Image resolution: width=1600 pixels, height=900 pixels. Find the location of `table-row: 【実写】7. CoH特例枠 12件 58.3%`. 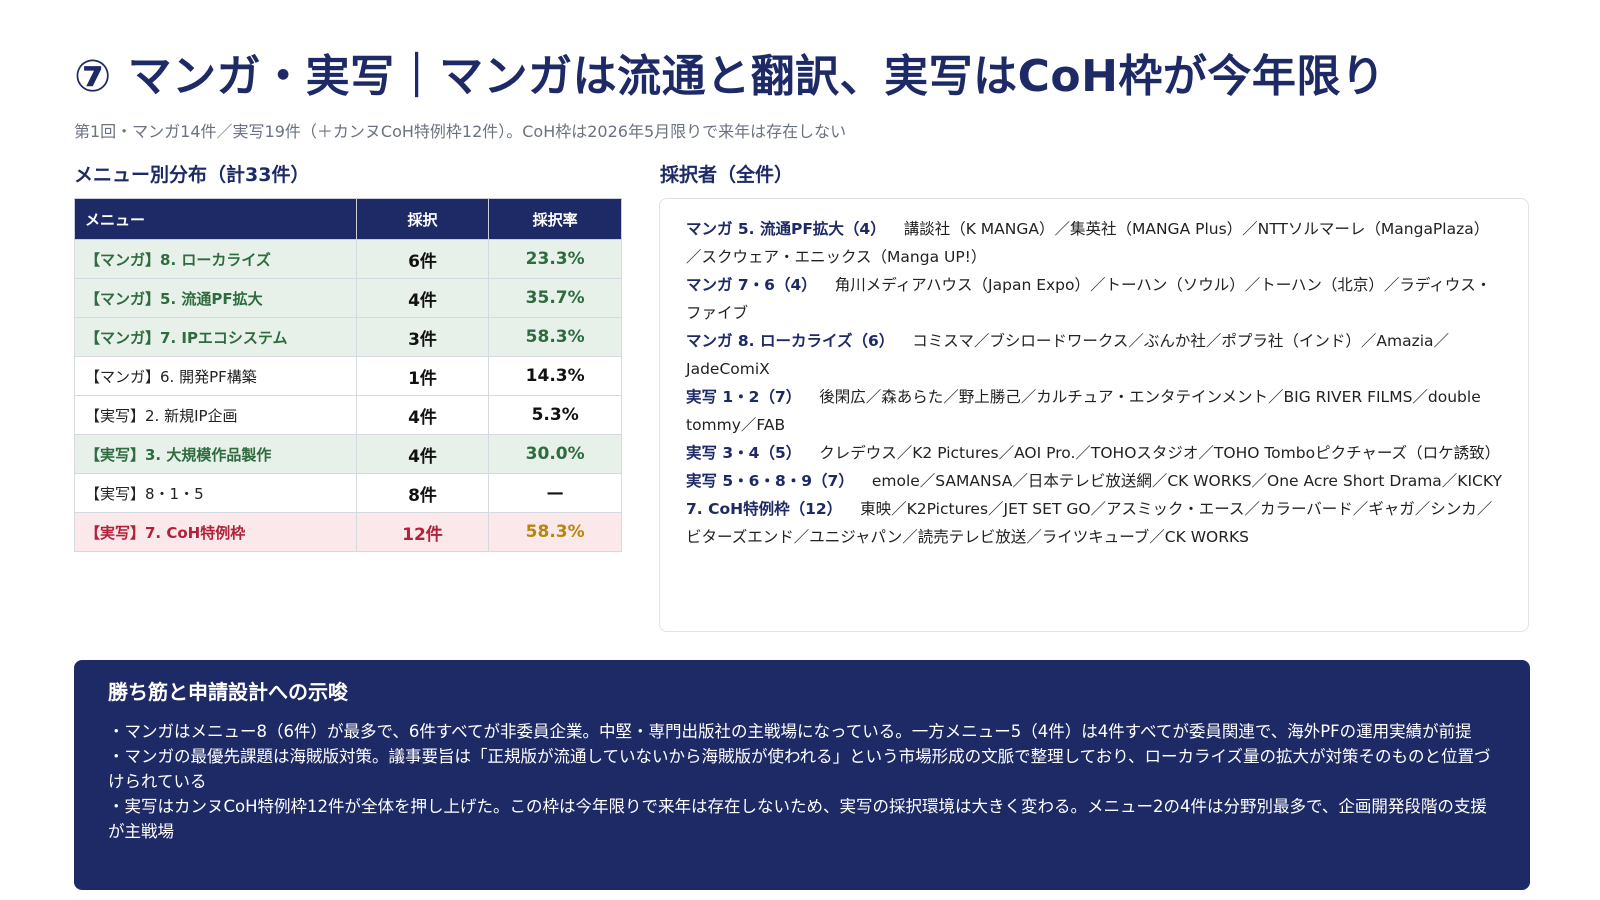

table-row: 【実写】7. CoH特例枠 12件 58.3% is located at coordinates (348, 532).